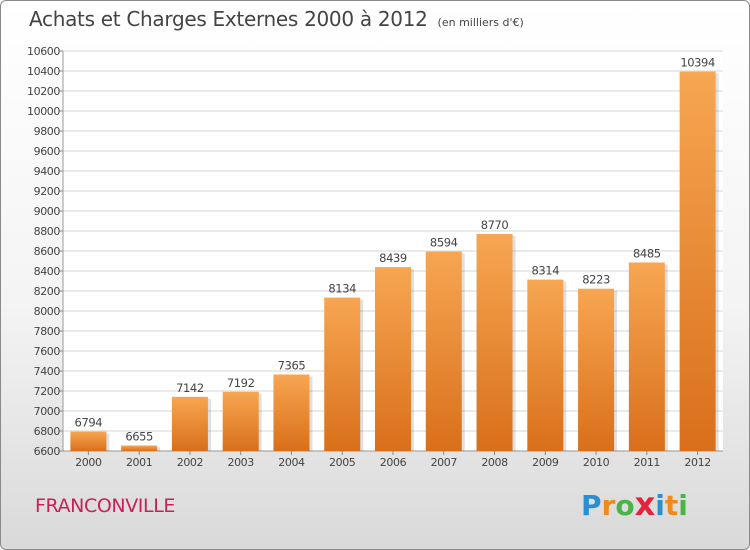 Image resolution: width=750 pixels, height=550 pixels. What do you see at coordinates (545, 462) in the screenshot?
I see `x-tick-label-2009: 2009` at bounding box center [545, 462].